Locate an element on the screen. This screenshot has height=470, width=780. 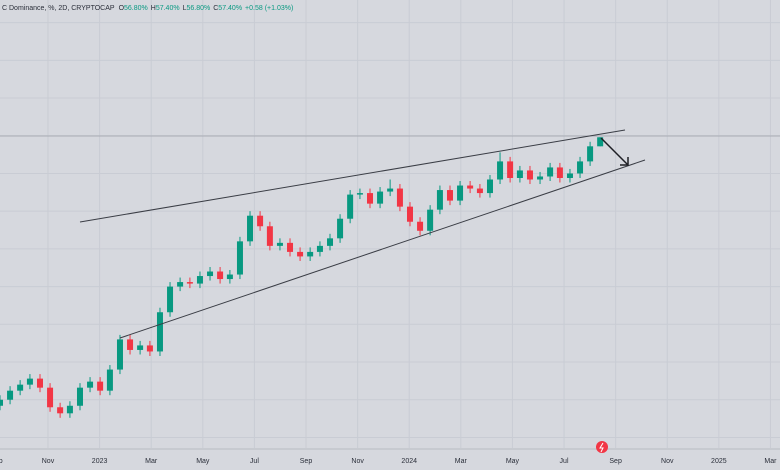
legend-key: H is located at coordinates (153, 8).